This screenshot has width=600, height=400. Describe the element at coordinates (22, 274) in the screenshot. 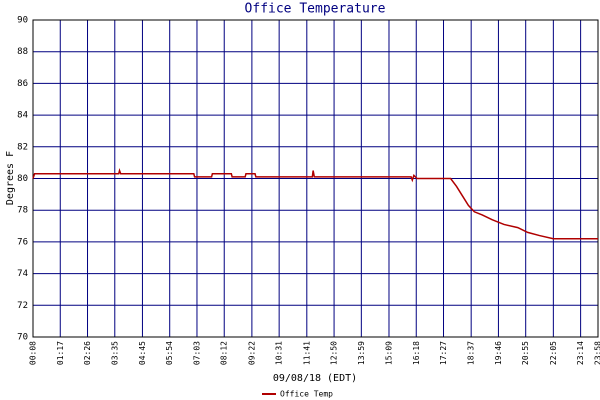

I see `y-tick-label: 74` at that location.